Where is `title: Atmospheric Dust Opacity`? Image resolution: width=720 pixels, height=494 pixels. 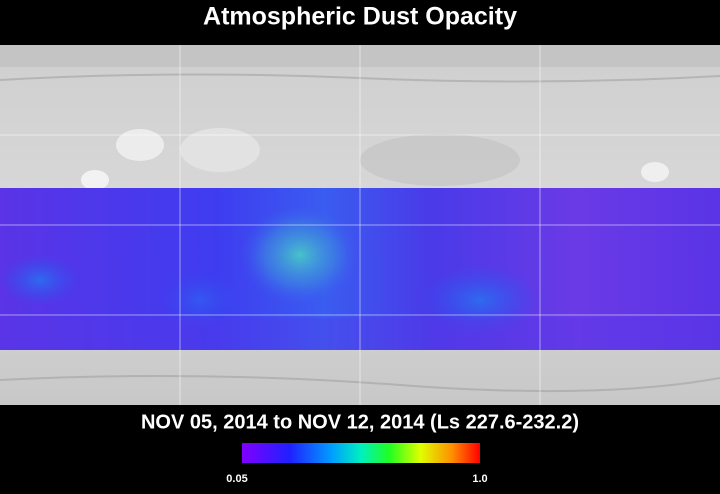 title: Atmospheric Dust Opacity is located at coordinates (360, 17).